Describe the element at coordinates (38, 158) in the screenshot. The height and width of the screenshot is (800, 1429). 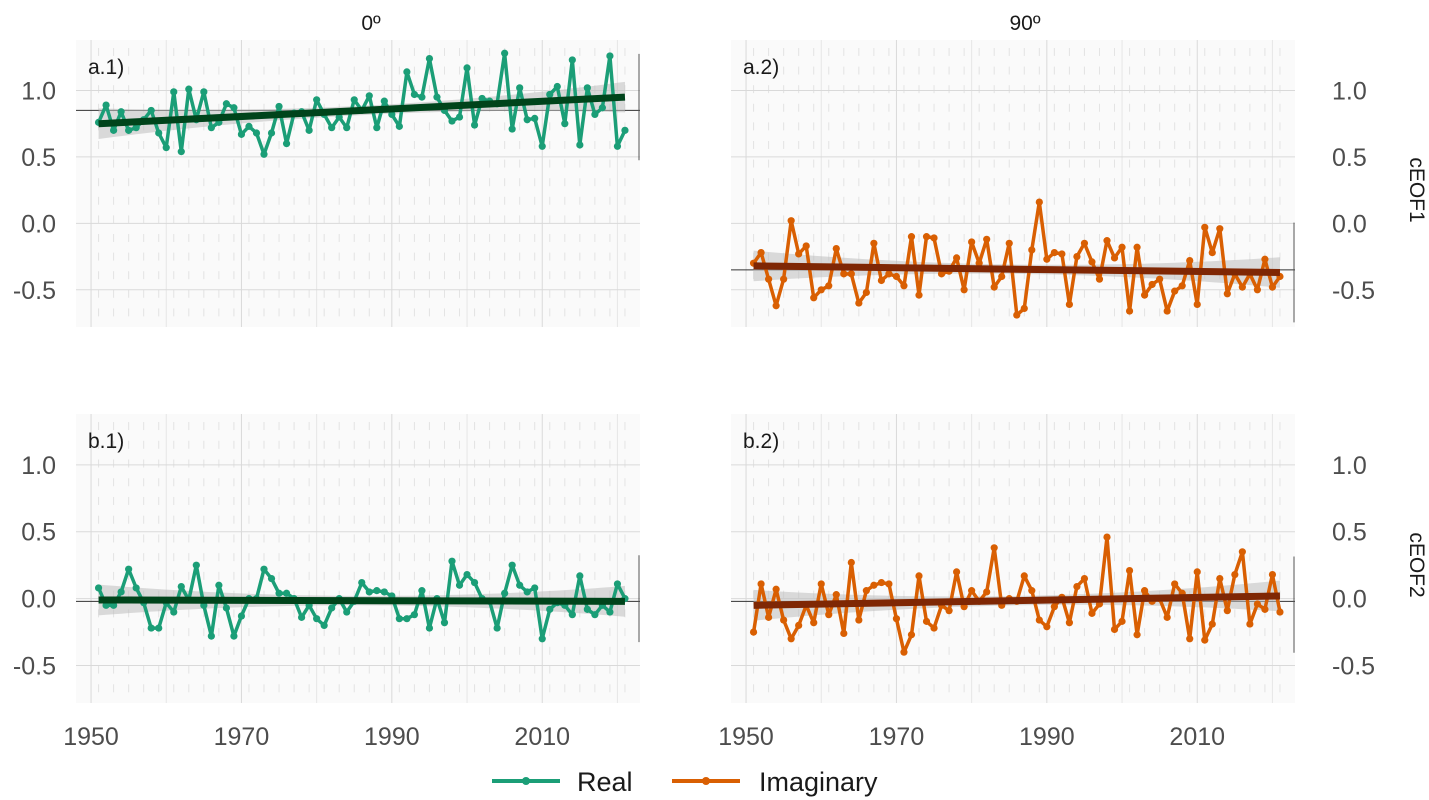
I see `y-tick-label: 0.5` at that location.